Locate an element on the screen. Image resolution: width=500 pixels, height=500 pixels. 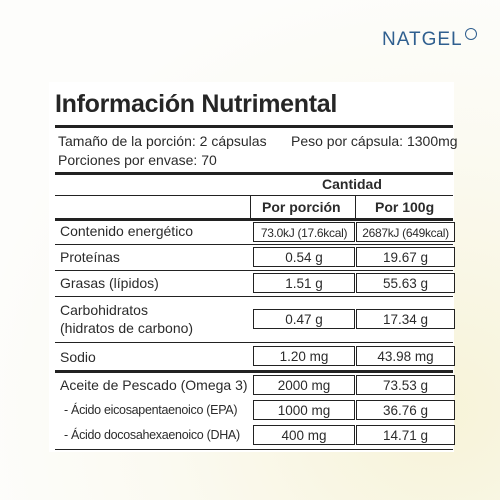
serving-size: Tamaño de la porción: 2 cápsulas is located at coordinates (162, 141).